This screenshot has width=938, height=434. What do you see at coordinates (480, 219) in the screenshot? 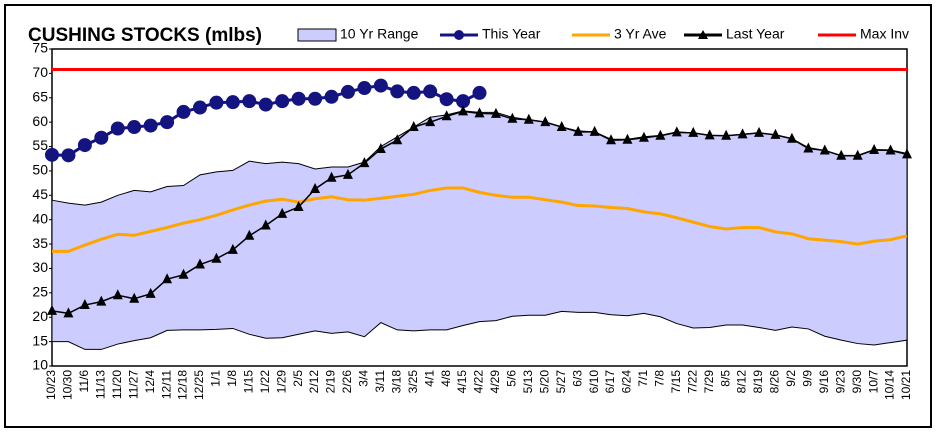
I see `series-line` at bounding box center [480, 219].